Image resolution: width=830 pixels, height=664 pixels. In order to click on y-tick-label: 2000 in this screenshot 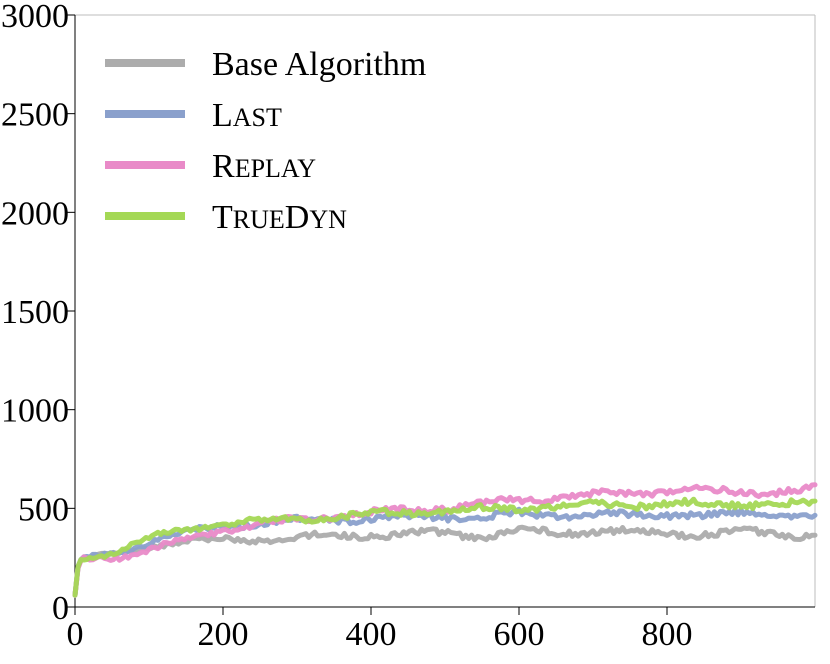, I will do `click(35, 213)`.